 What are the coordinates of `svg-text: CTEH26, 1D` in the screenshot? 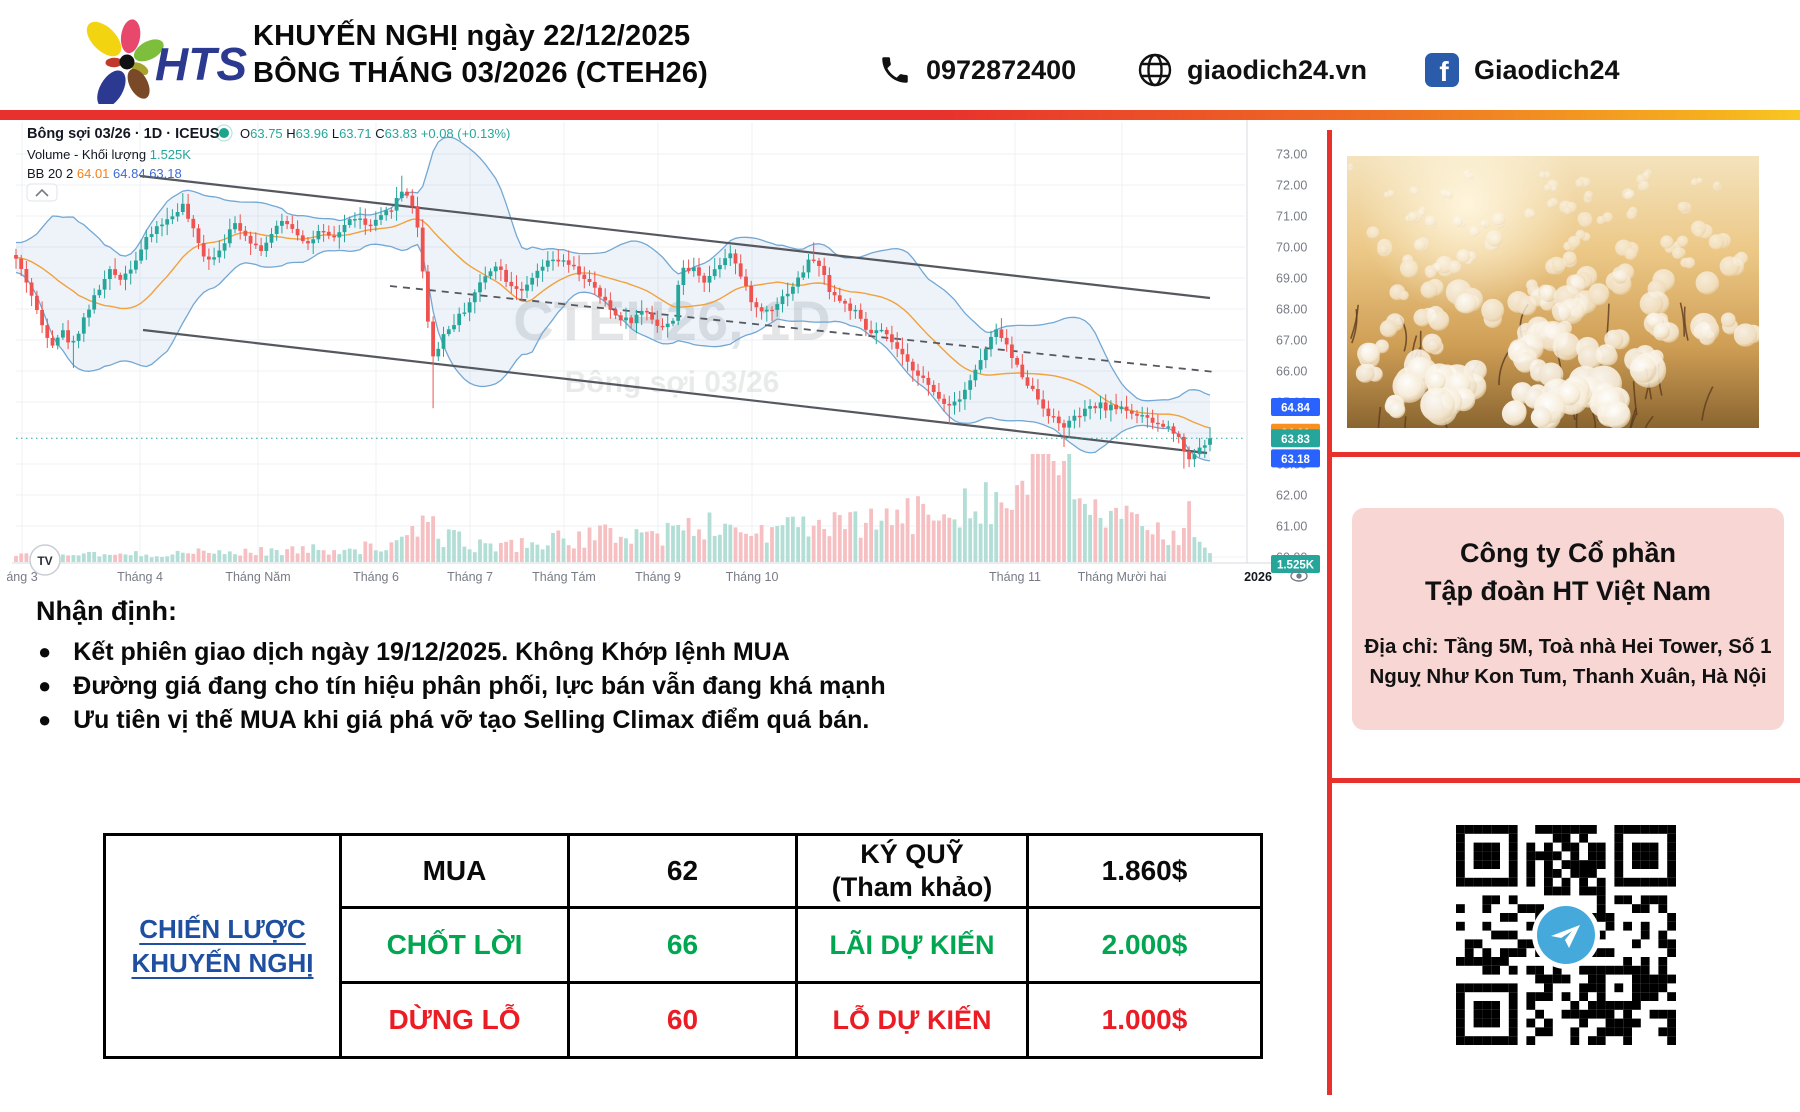 It's located at (671, 320).